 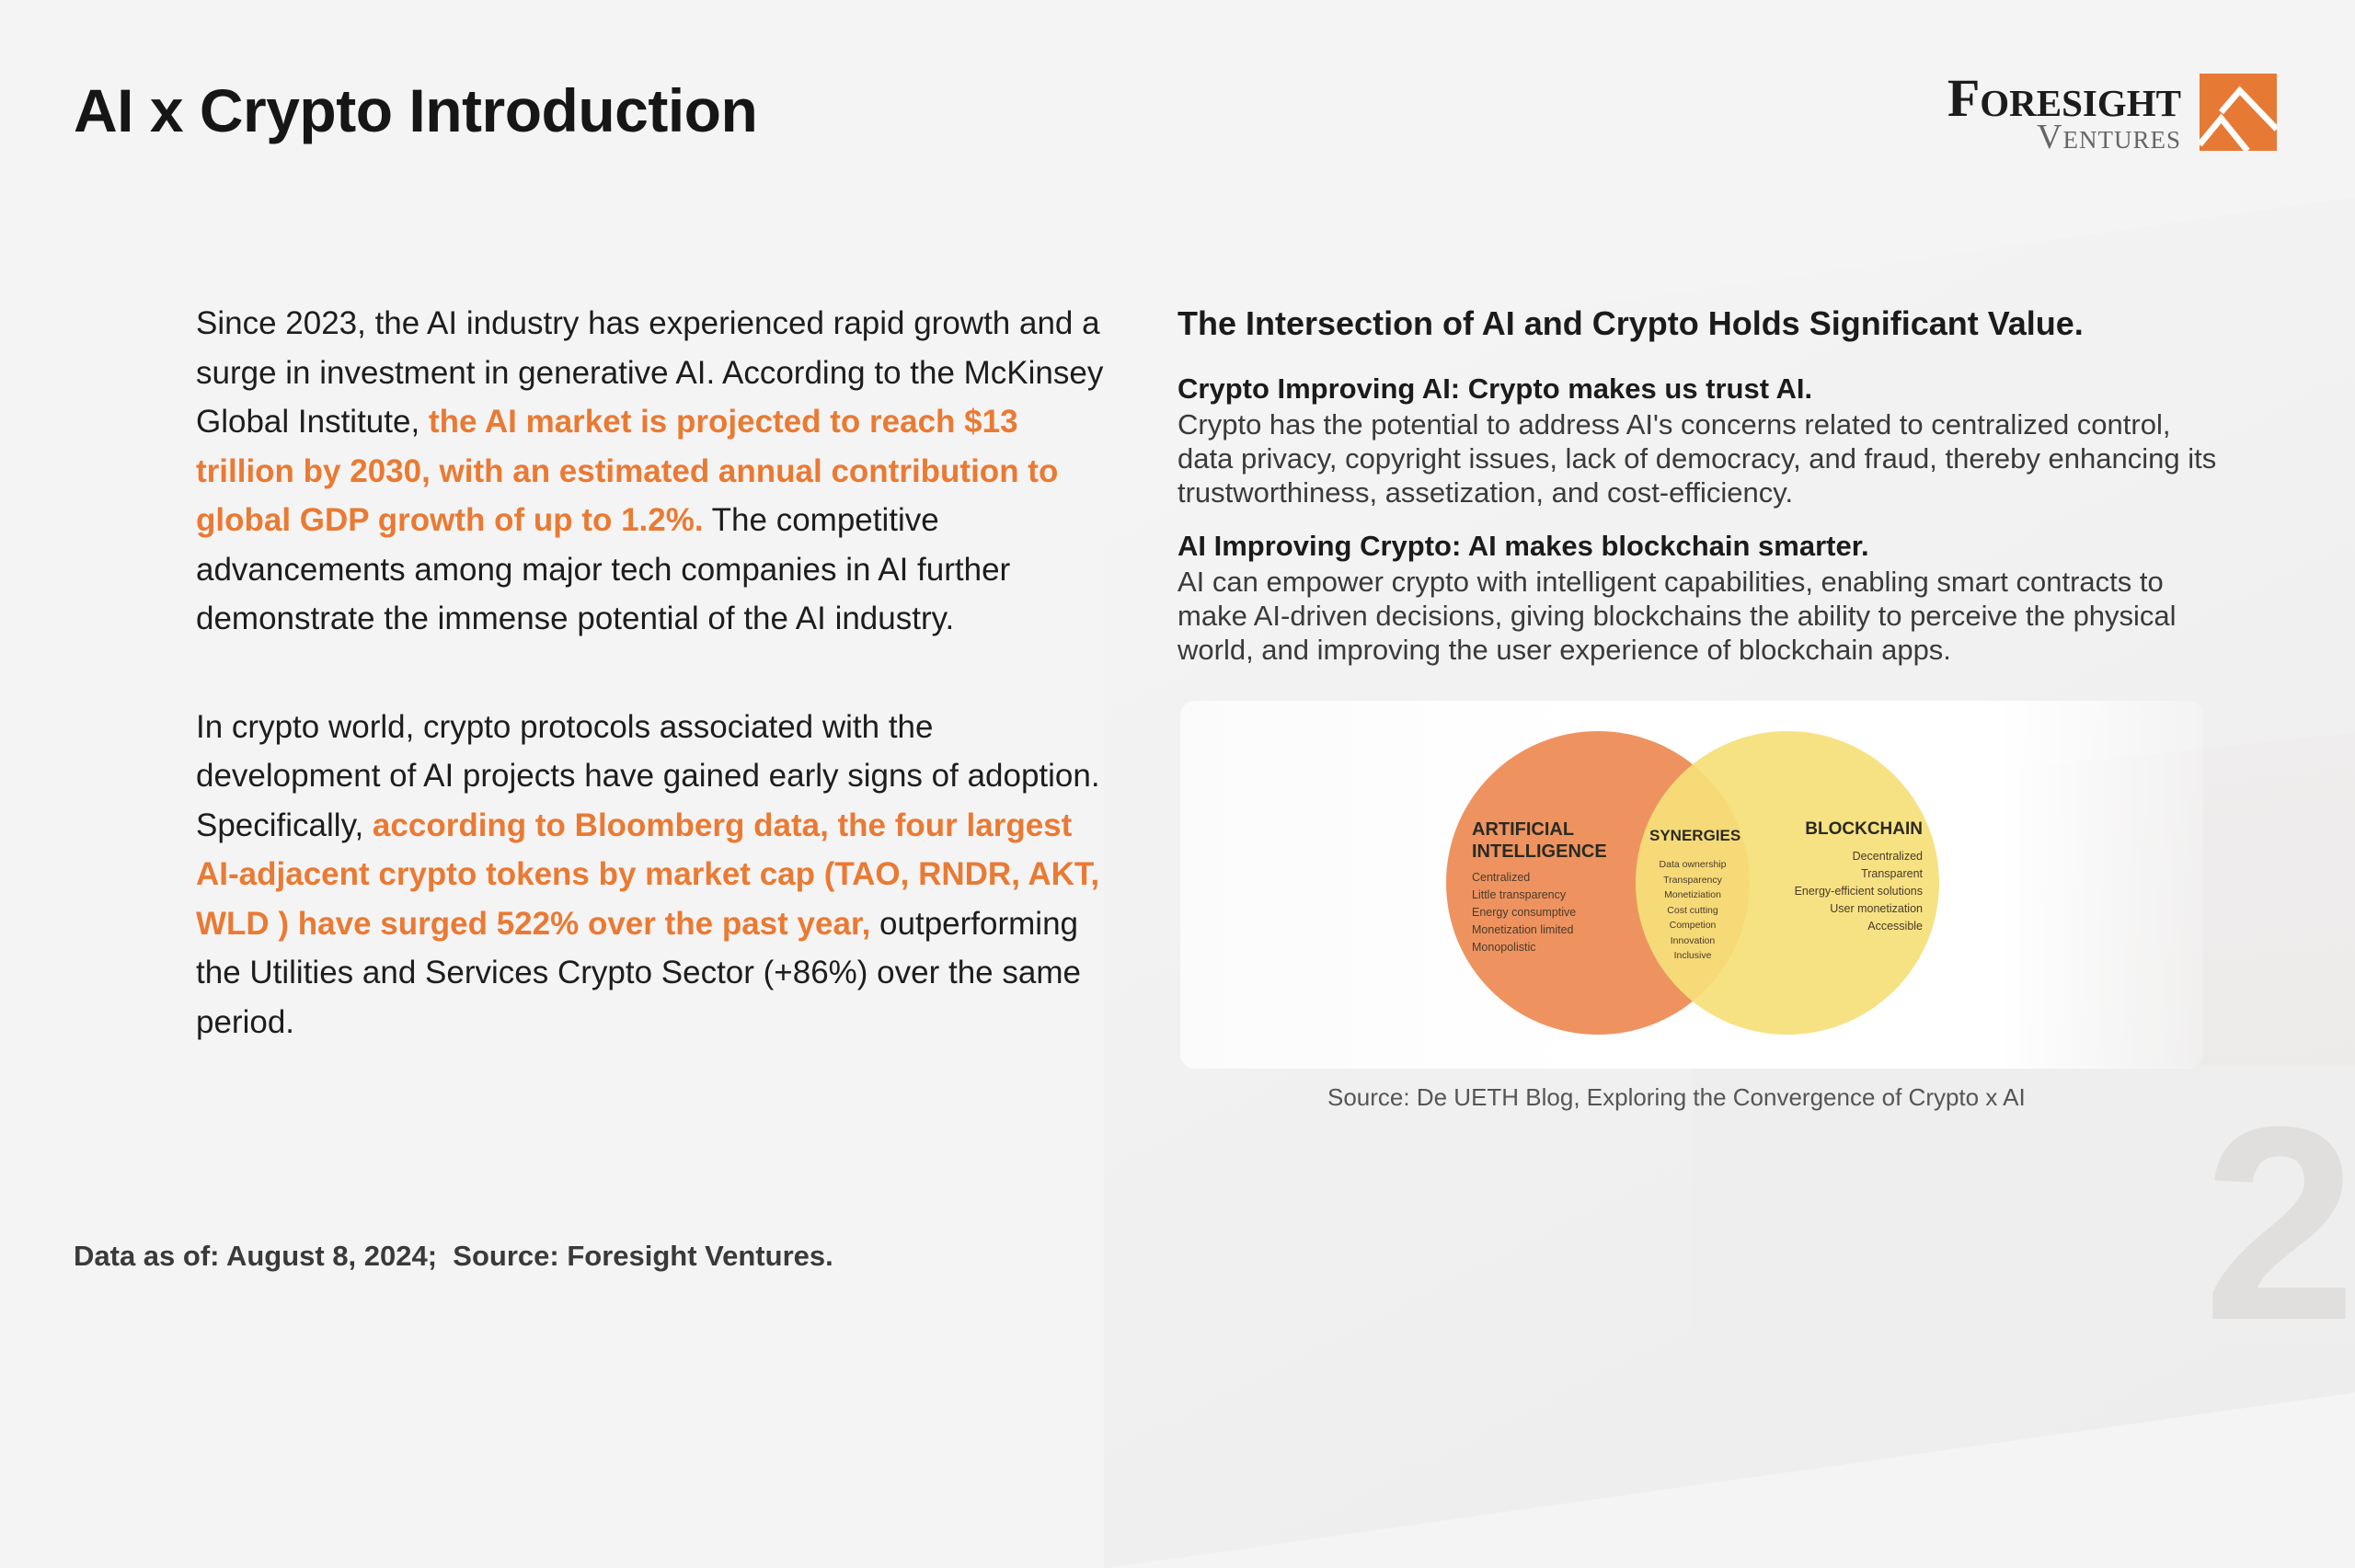 I want to click on list-item: Transparent, so click(x=1892, y=873).